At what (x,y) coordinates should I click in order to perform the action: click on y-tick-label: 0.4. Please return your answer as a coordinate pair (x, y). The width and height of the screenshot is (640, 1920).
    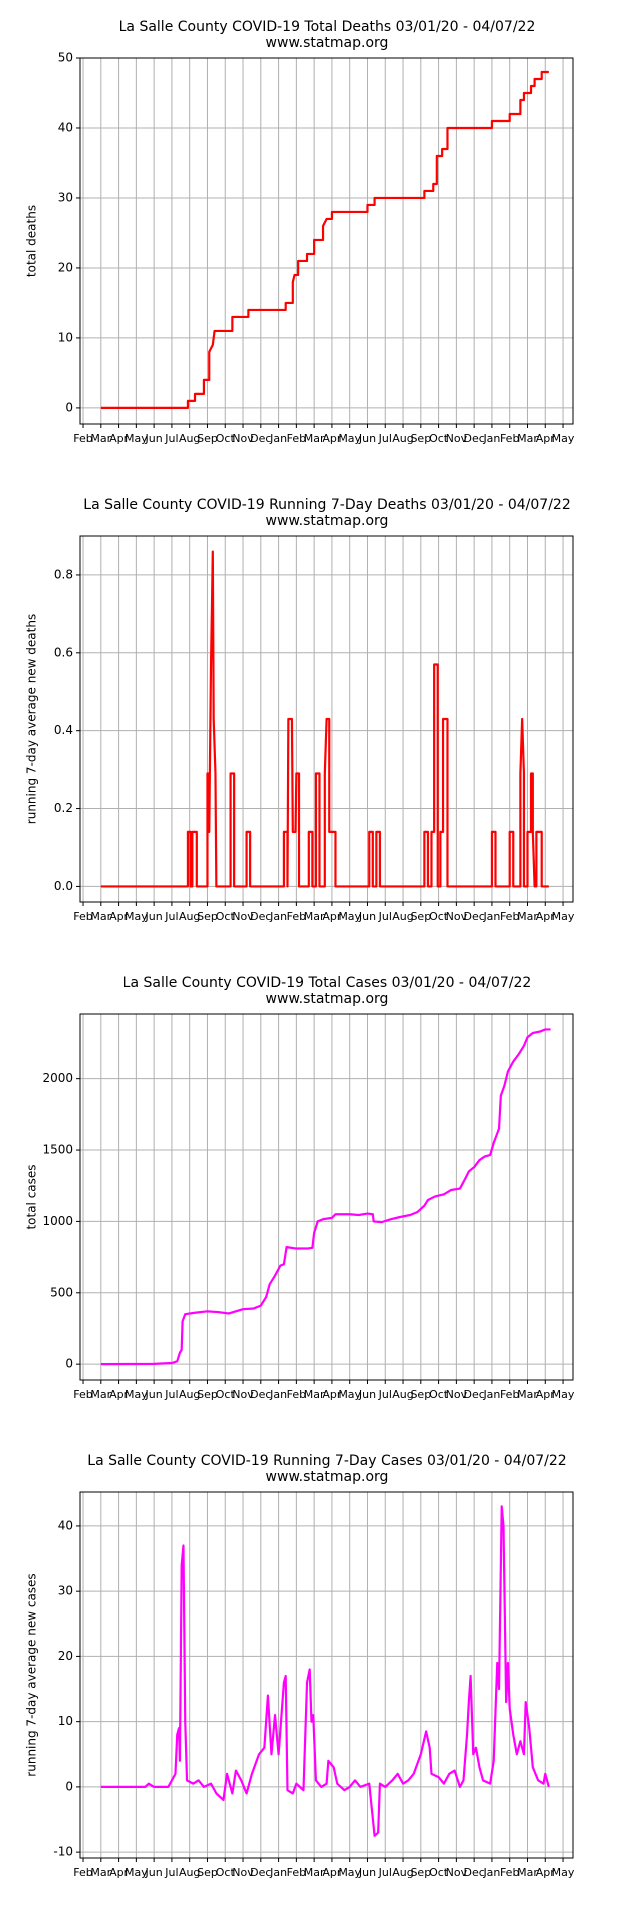
    Looking at the image, I should click on (63, 730).